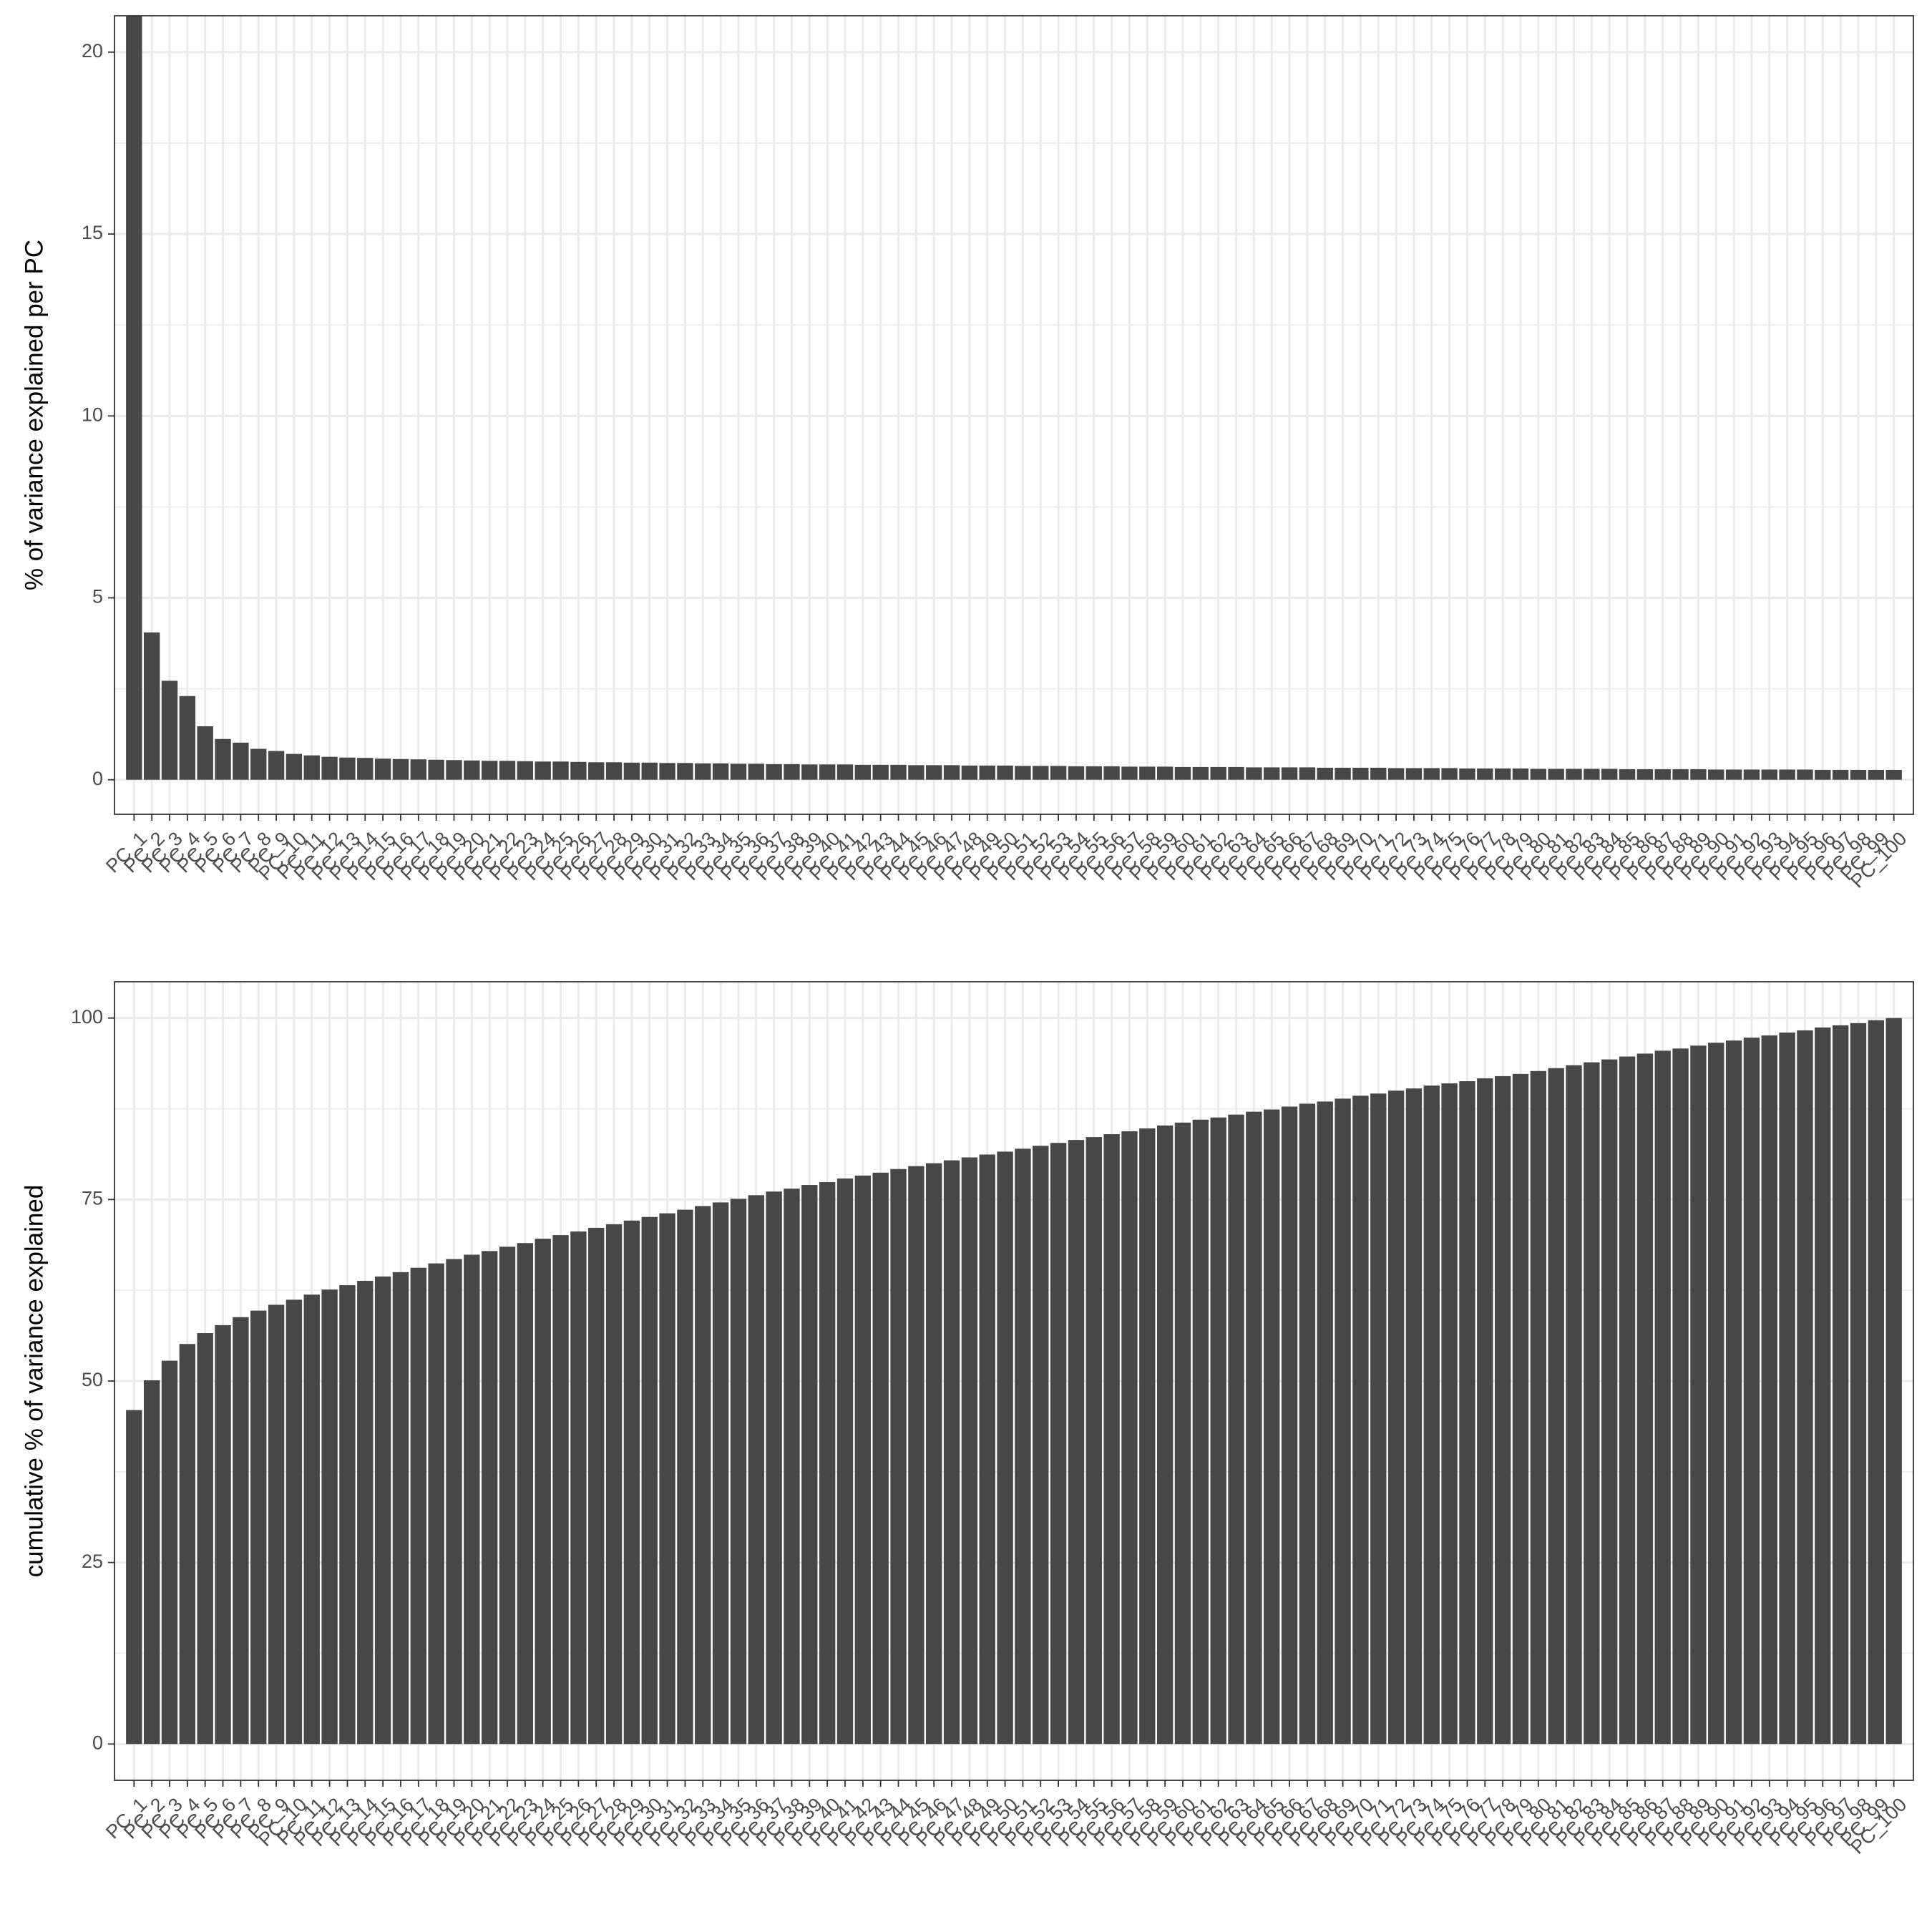  I want to click on y-tick-label: 25, so click(92, 1561).